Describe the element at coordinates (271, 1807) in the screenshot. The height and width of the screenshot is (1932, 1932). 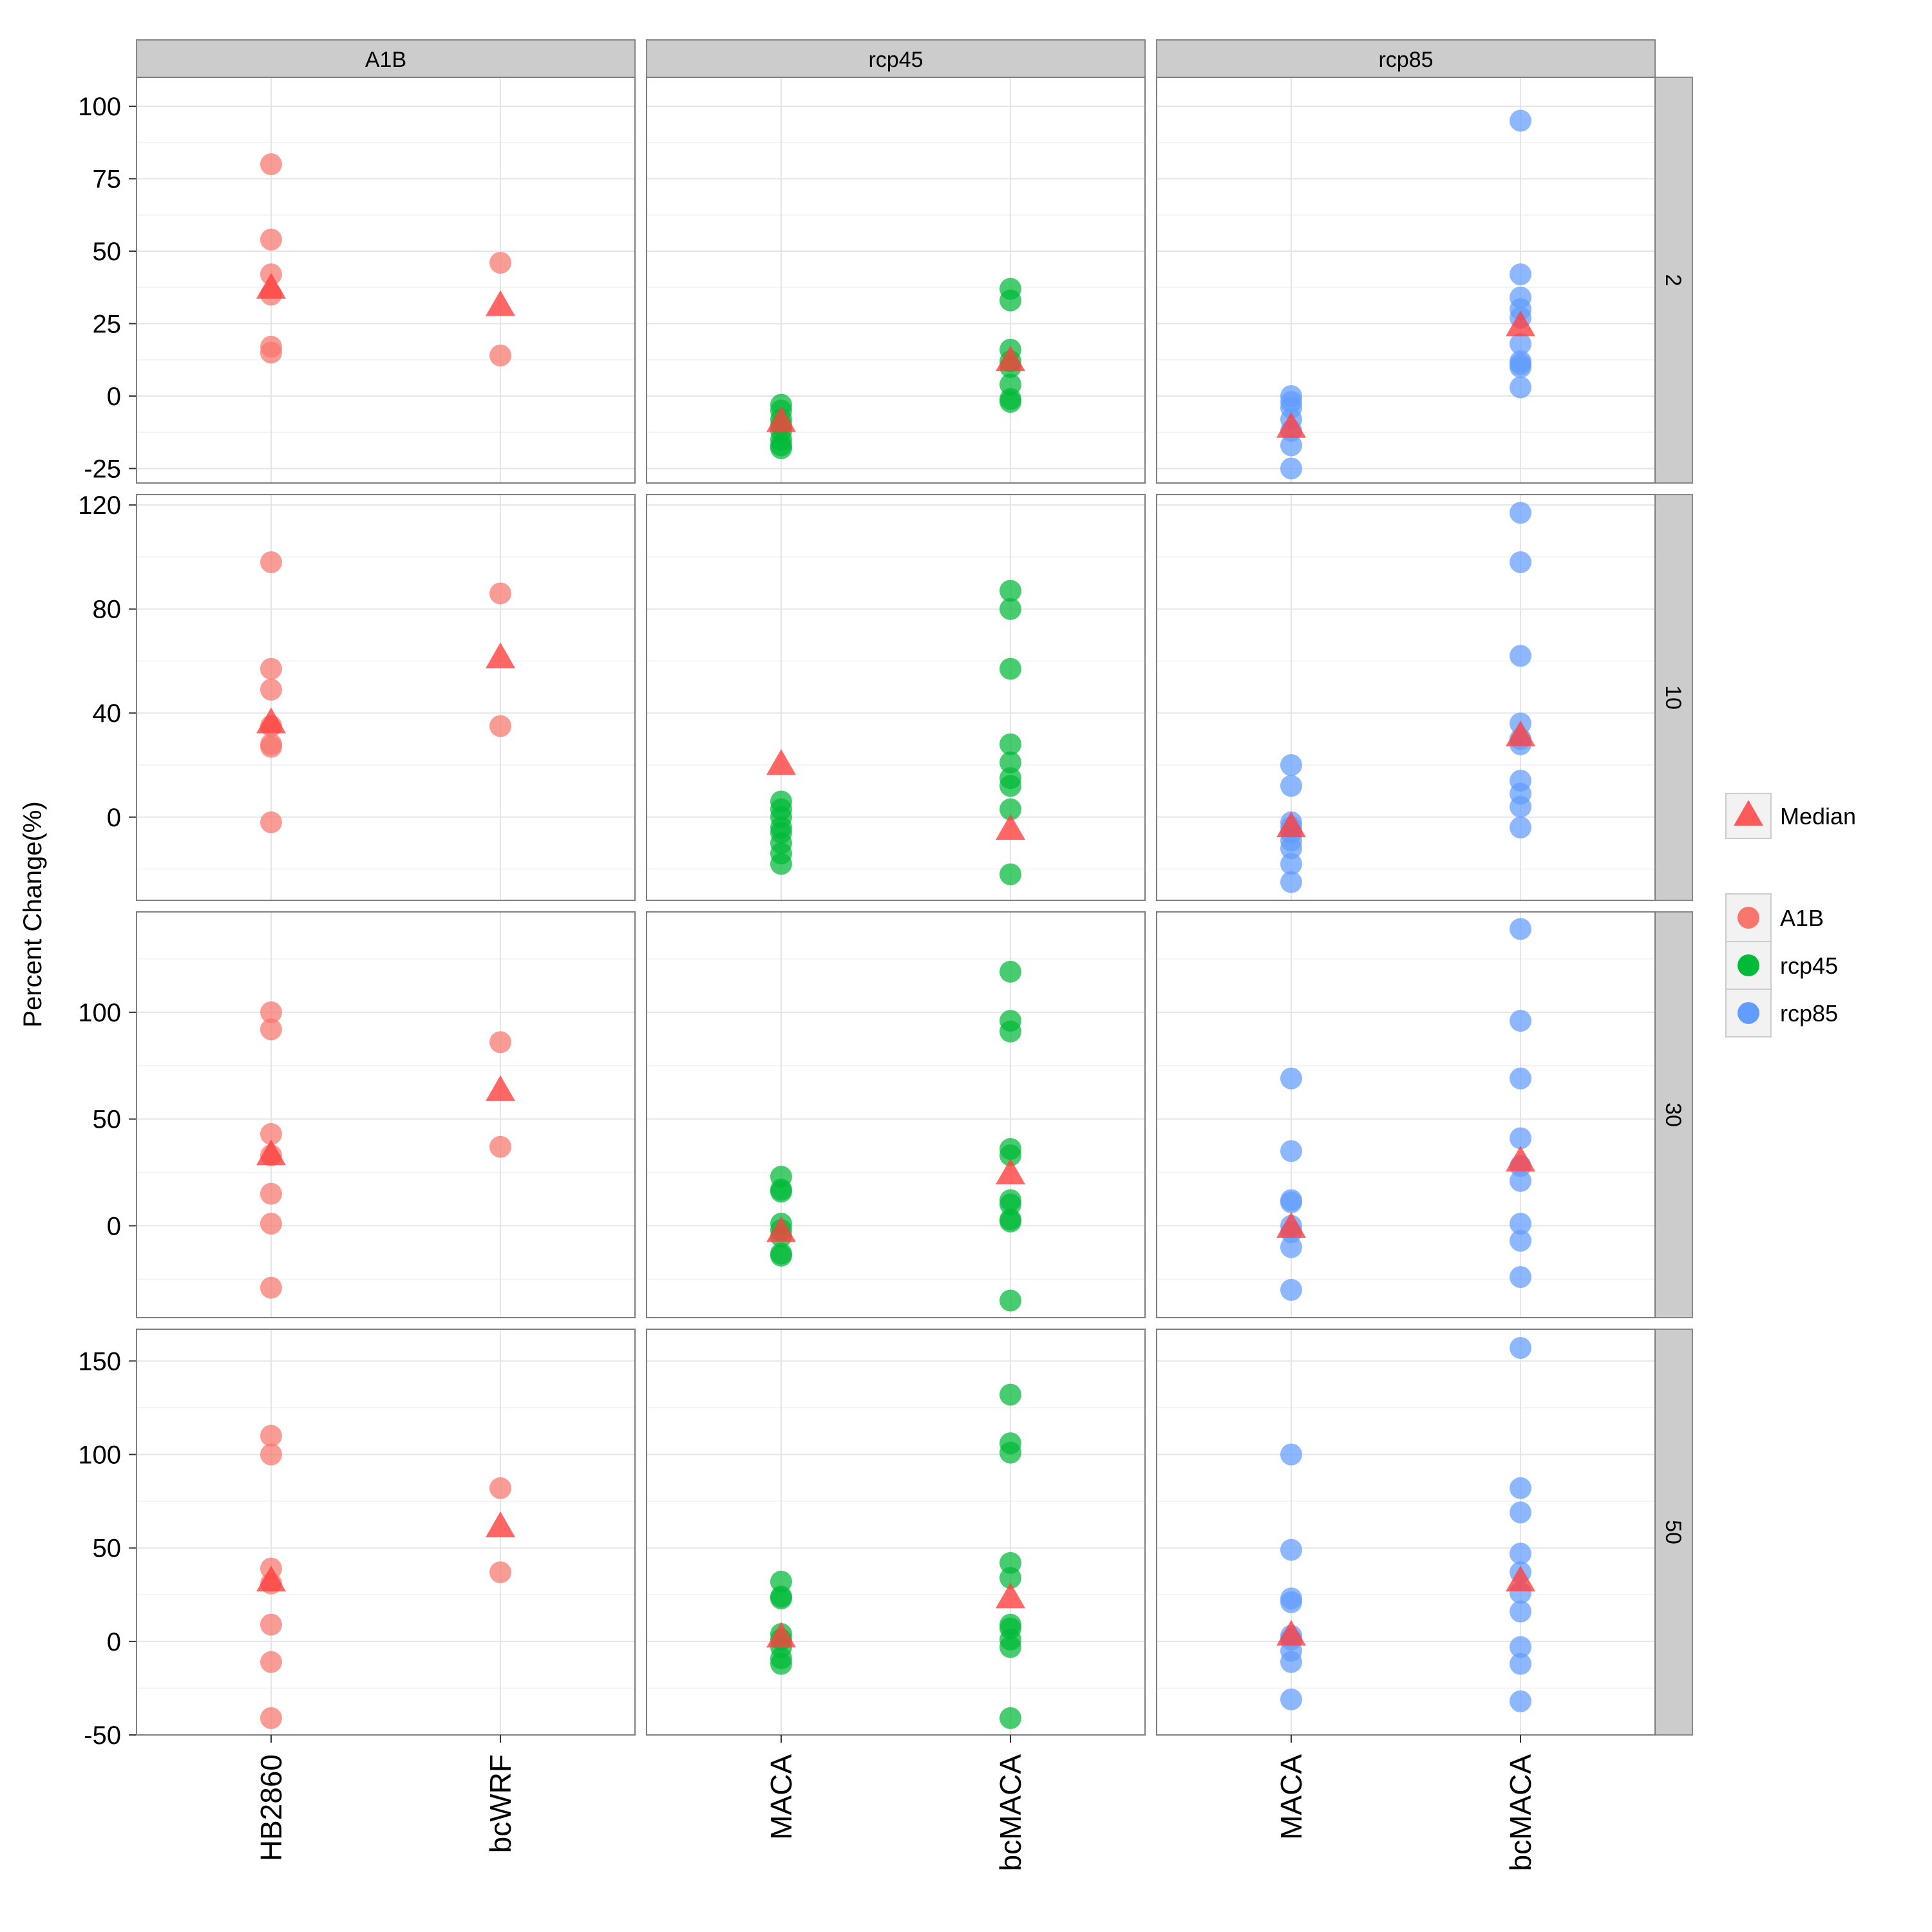
I see `x-tick-label: HB2860` at that location.